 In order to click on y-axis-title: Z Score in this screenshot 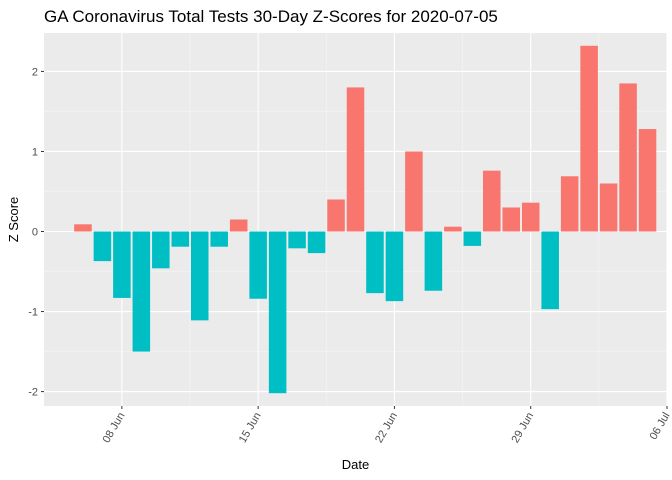, I will do `click(13, 220)`.